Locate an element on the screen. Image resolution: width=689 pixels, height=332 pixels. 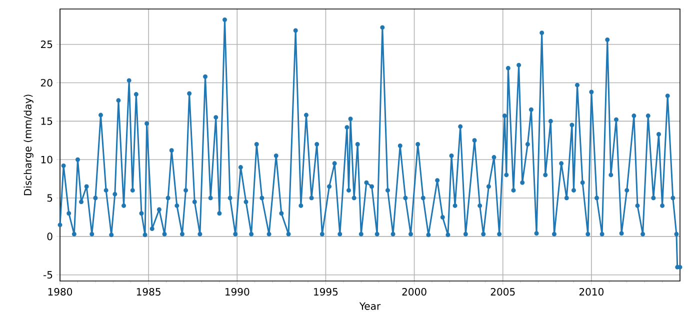
y-tick-label: 0 is located at coordinates (49, 236).